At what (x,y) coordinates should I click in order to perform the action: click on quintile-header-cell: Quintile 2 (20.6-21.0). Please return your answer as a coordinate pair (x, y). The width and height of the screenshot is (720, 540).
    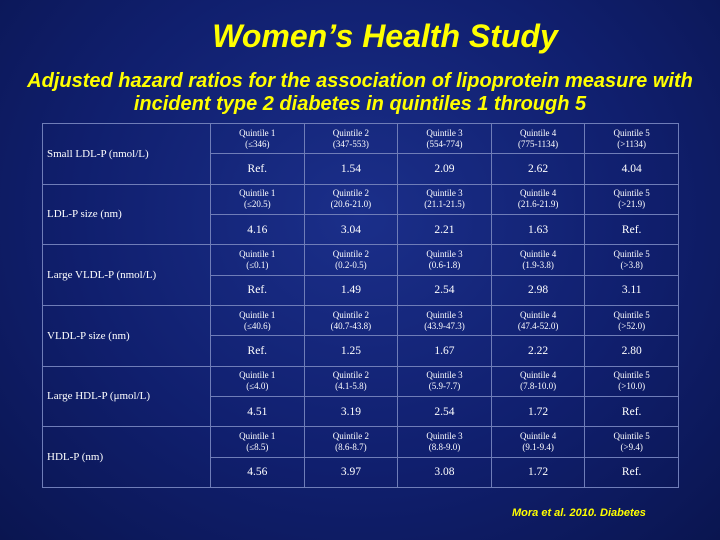
    Looking at the image, I should click on (351, 199).